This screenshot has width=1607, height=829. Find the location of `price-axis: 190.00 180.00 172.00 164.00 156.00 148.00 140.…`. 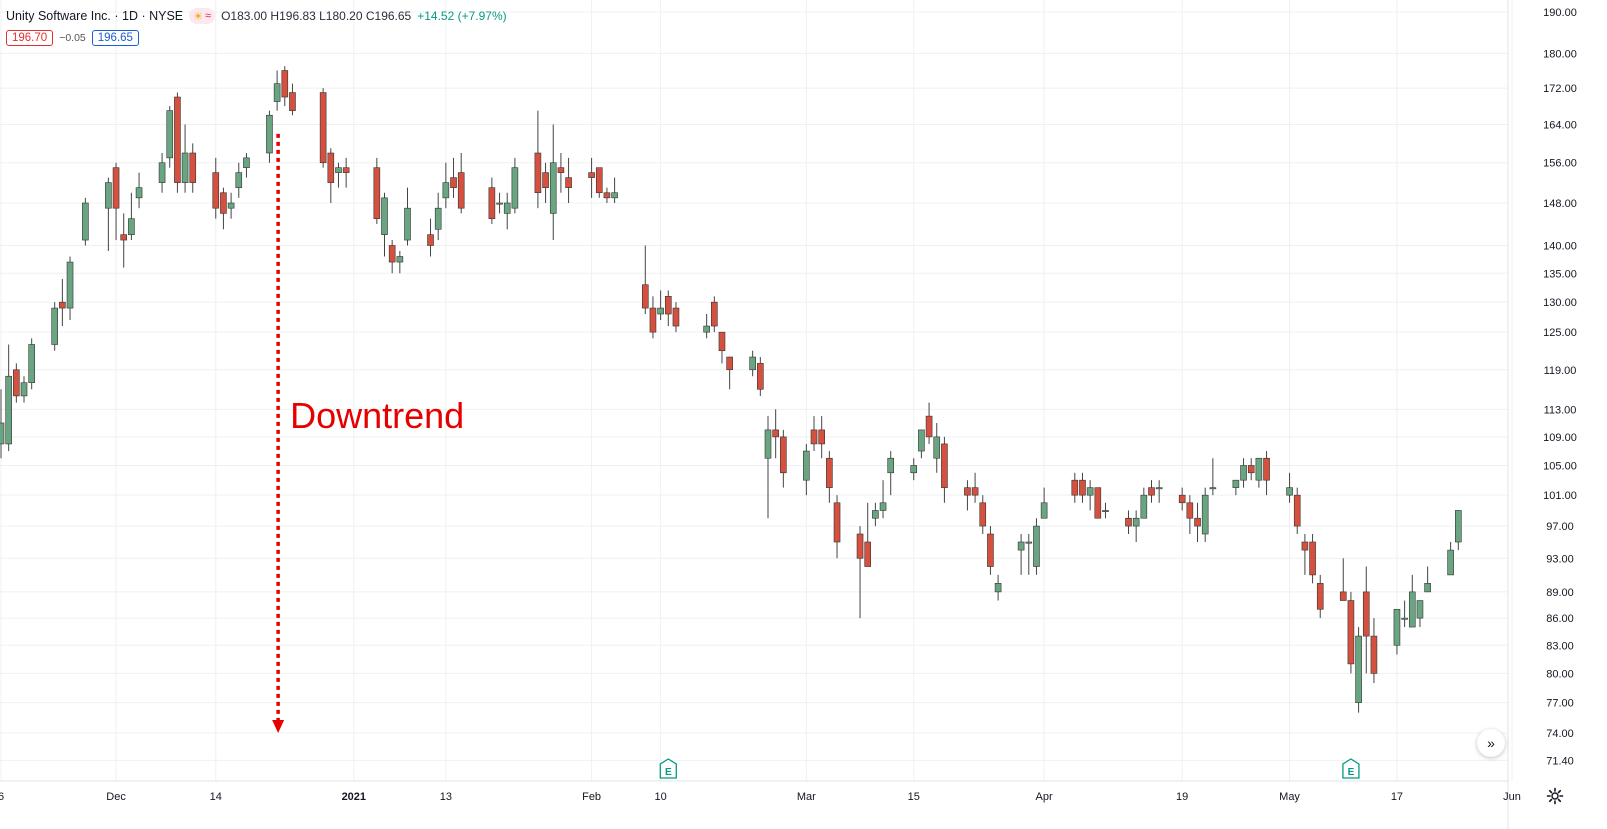

price-axis: 190.00 180.00 172.00 164.00 156.00 148.00 140.… is located at coordinates (1560, 387).